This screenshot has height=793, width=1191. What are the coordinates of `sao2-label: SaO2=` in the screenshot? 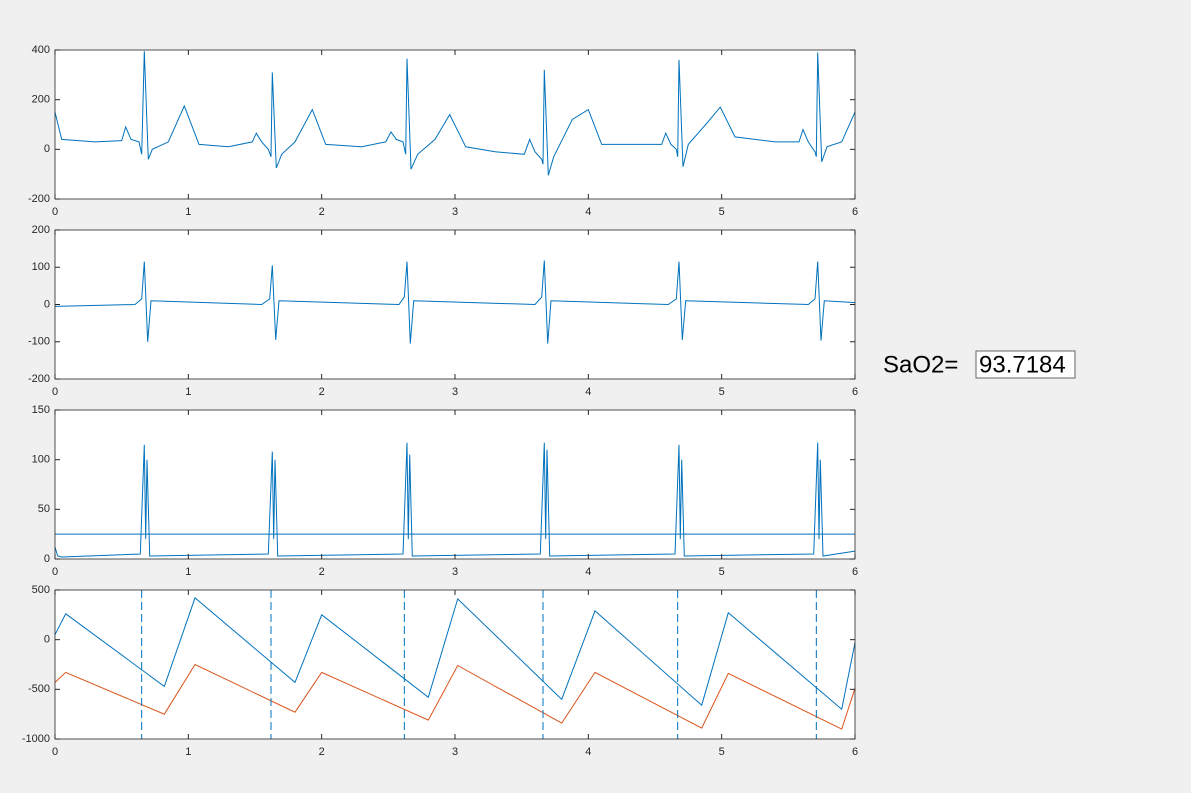 It's located at (920, 364).